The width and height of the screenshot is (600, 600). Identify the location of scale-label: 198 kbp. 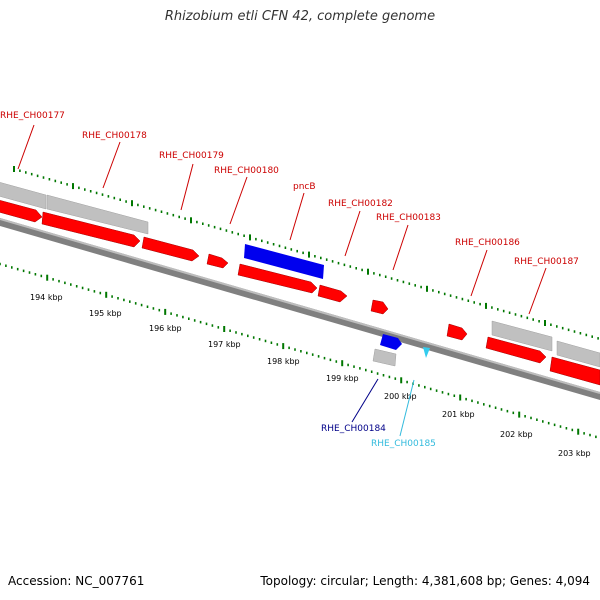
(283, 361).